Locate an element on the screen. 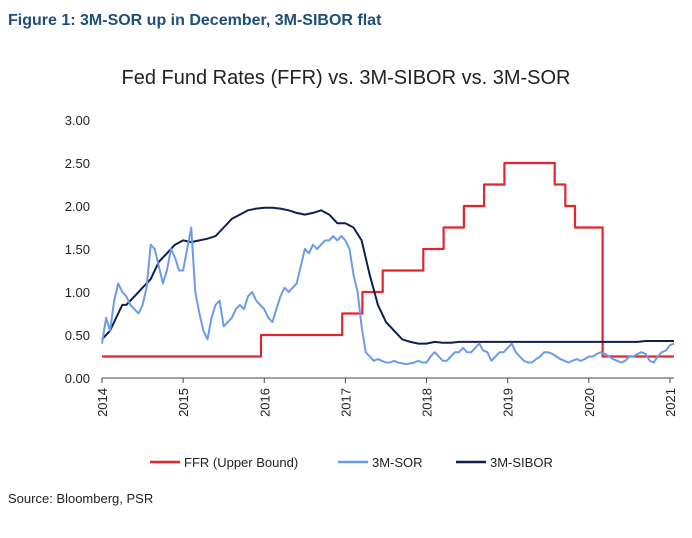 Image resolution: width=692 pixels, height=538 pixels. x-tick-label: 2021 is located at coordinates (670, 402).